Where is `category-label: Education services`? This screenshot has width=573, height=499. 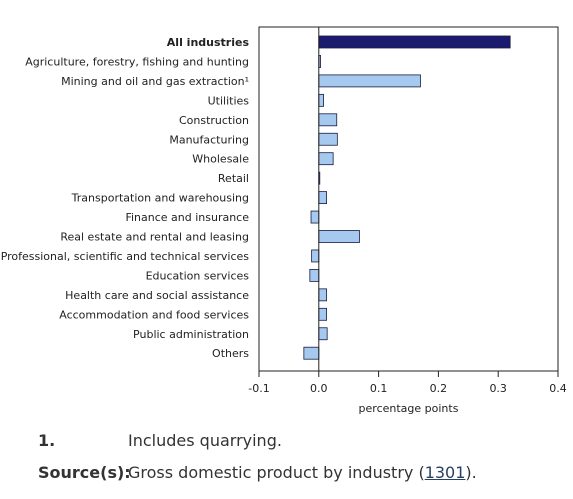 category-label: Education services is located at coordinates (198, 275).